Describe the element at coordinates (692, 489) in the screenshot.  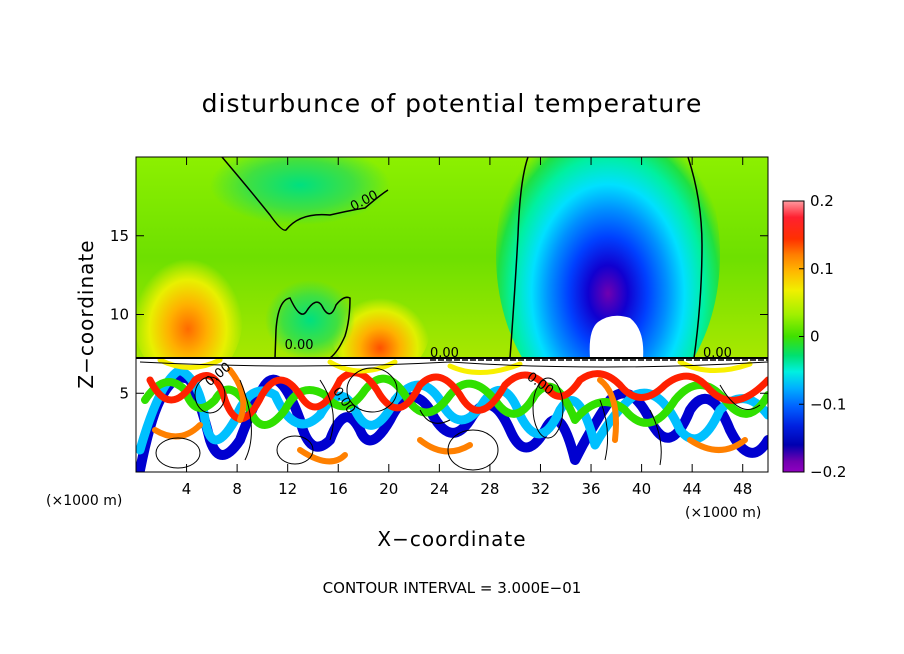
I see `x-tick-label: 44` at that location.